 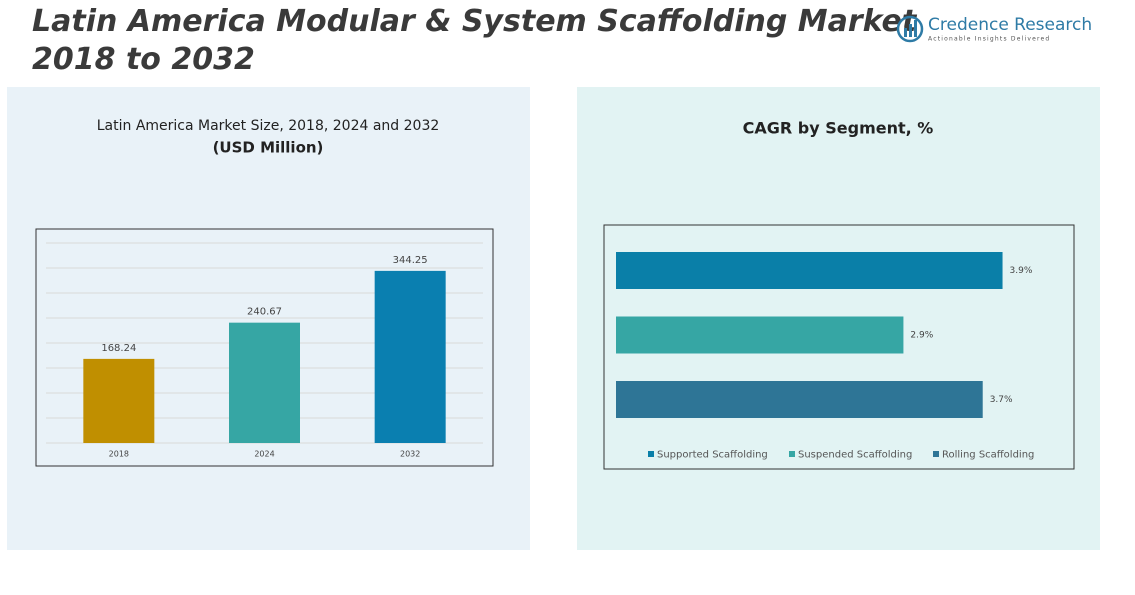 What do you see at coordinates (118, 348) in the screenshot?
I see `value-label: 168.24` at bounding box center [118, 348].